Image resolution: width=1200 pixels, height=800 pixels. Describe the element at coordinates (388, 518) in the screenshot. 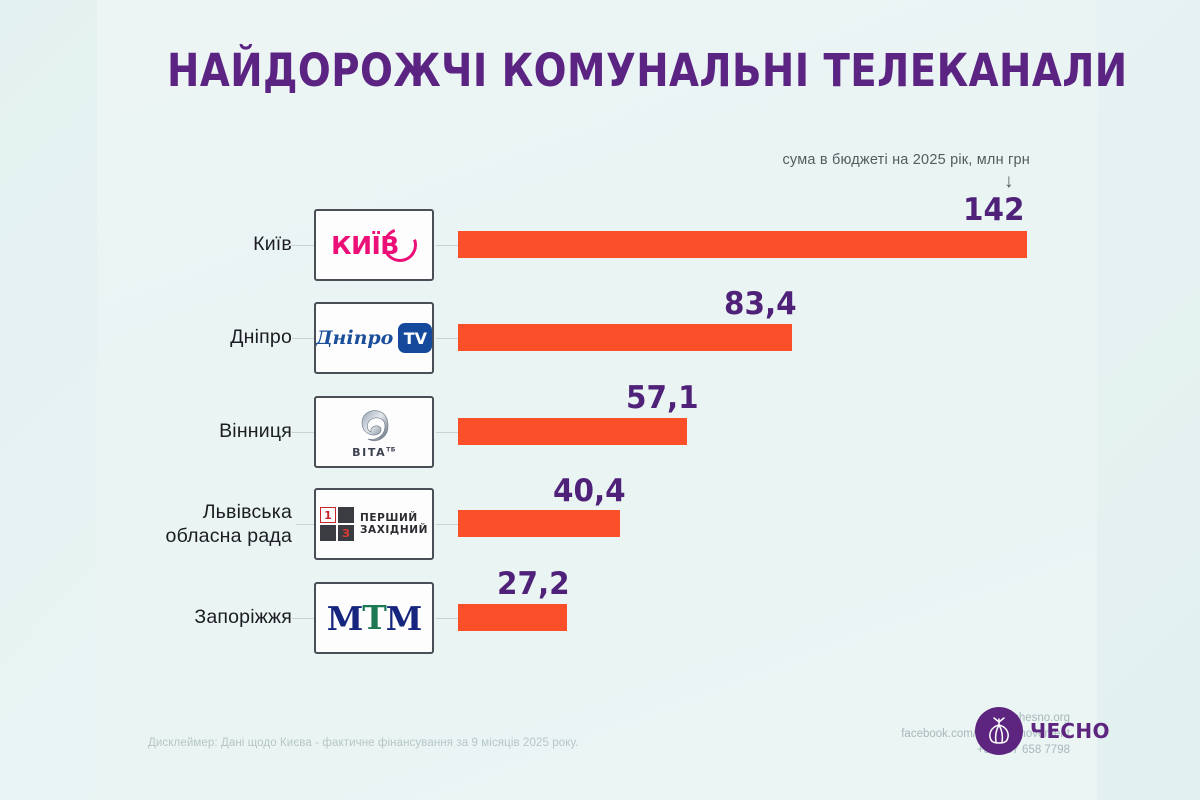

I see `pz-line-1: ПЕРШИЙ` at that location.